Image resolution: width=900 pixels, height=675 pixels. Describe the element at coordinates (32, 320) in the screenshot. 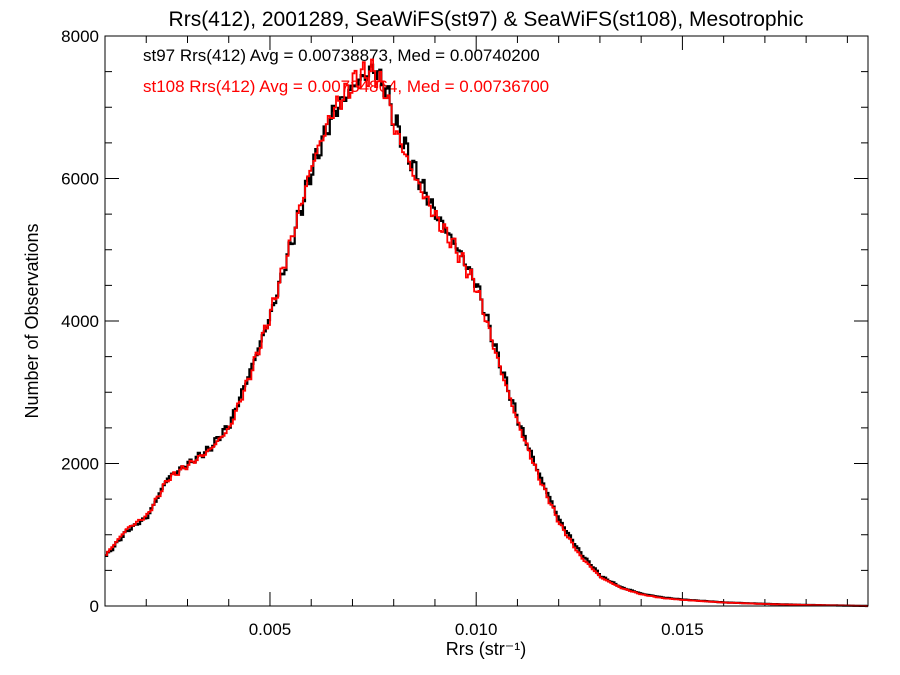

I see `y-axis-label: Number of Observations` at that location.